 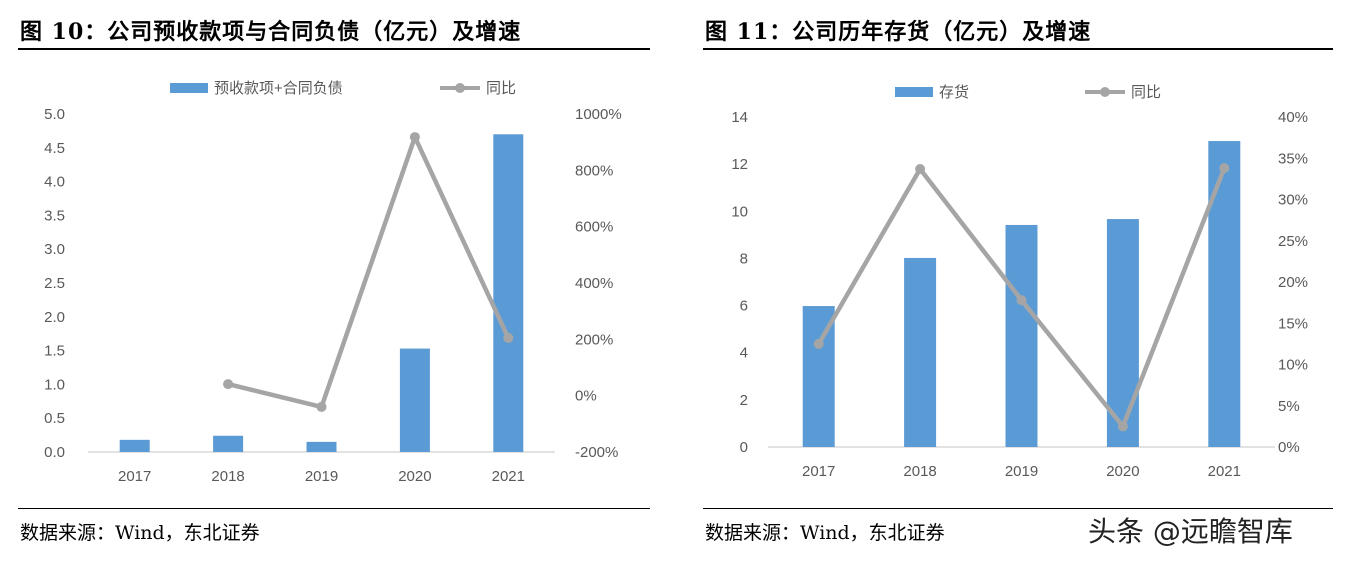 I want to click on y2-tick-label: 400%, so click(x=594, y=283).